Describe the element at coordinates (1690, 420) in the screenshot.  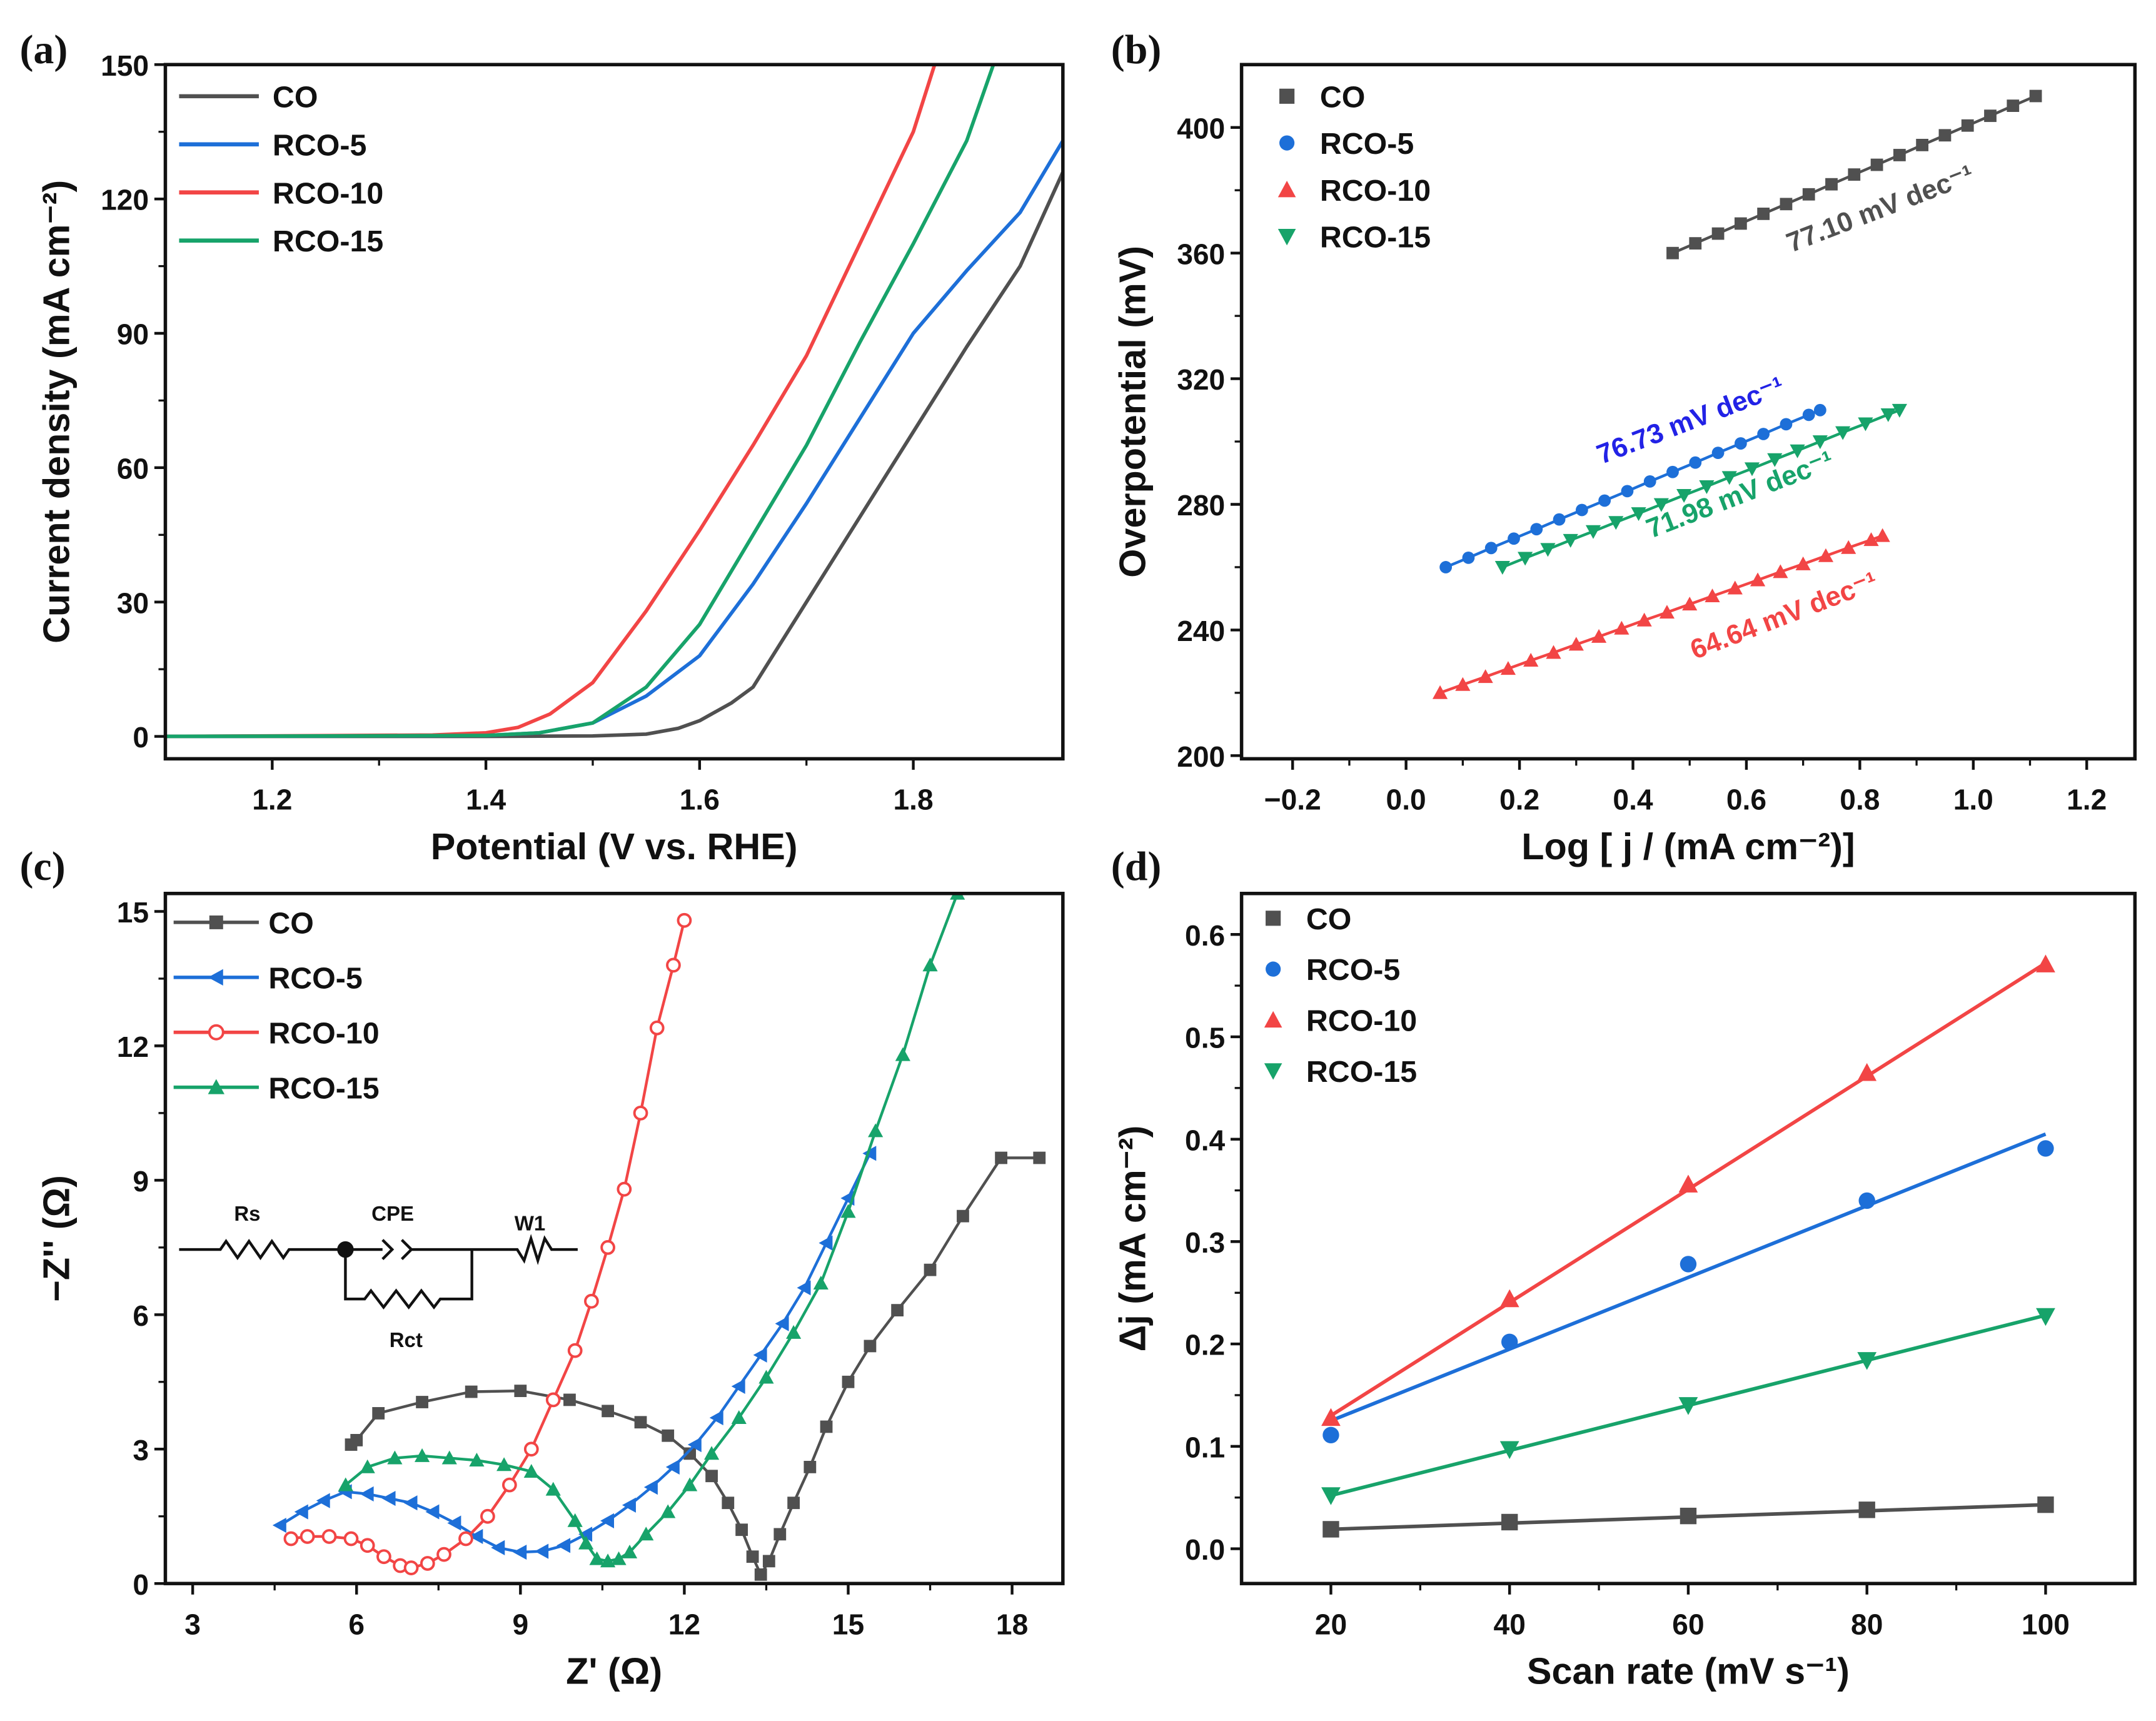
I see `slope-annotation: 76.73 mV dec⁻¹` at that location.